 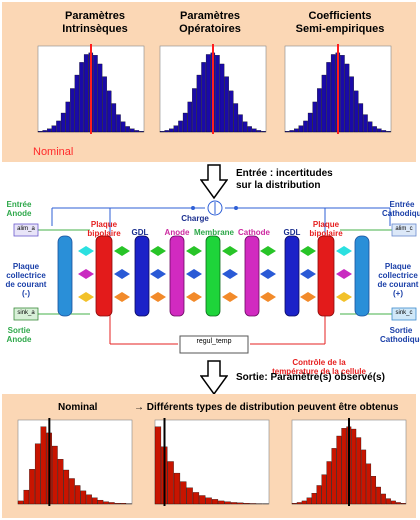 I want to click on plaque-collectrice-plus-label: Plaque collectrice de courant (+), so click(x=398, y=280).